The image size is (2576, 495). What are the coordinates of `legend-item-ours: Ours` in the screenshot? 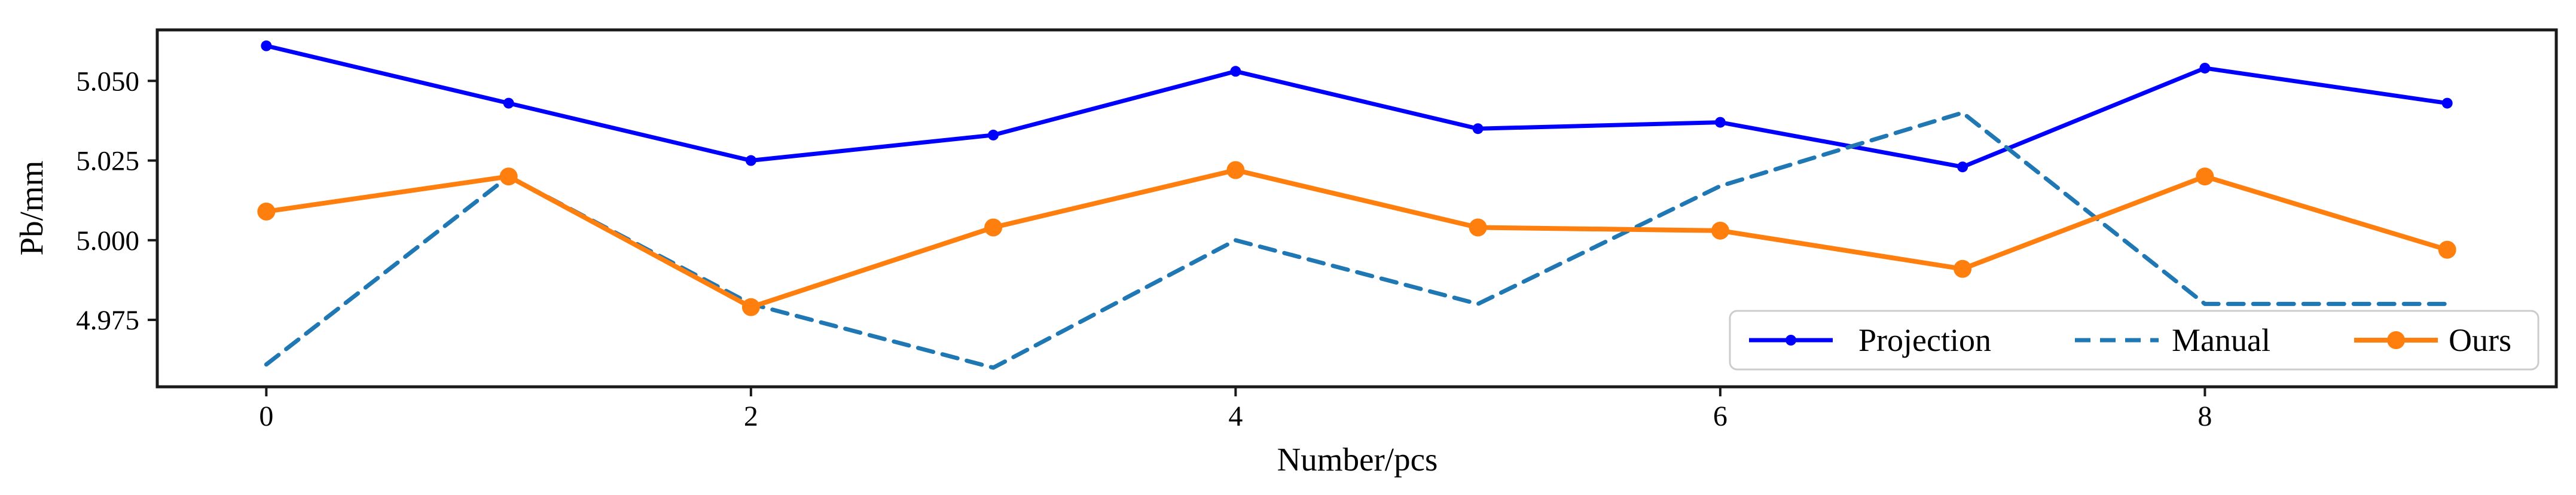 It's located at (2432, 340).